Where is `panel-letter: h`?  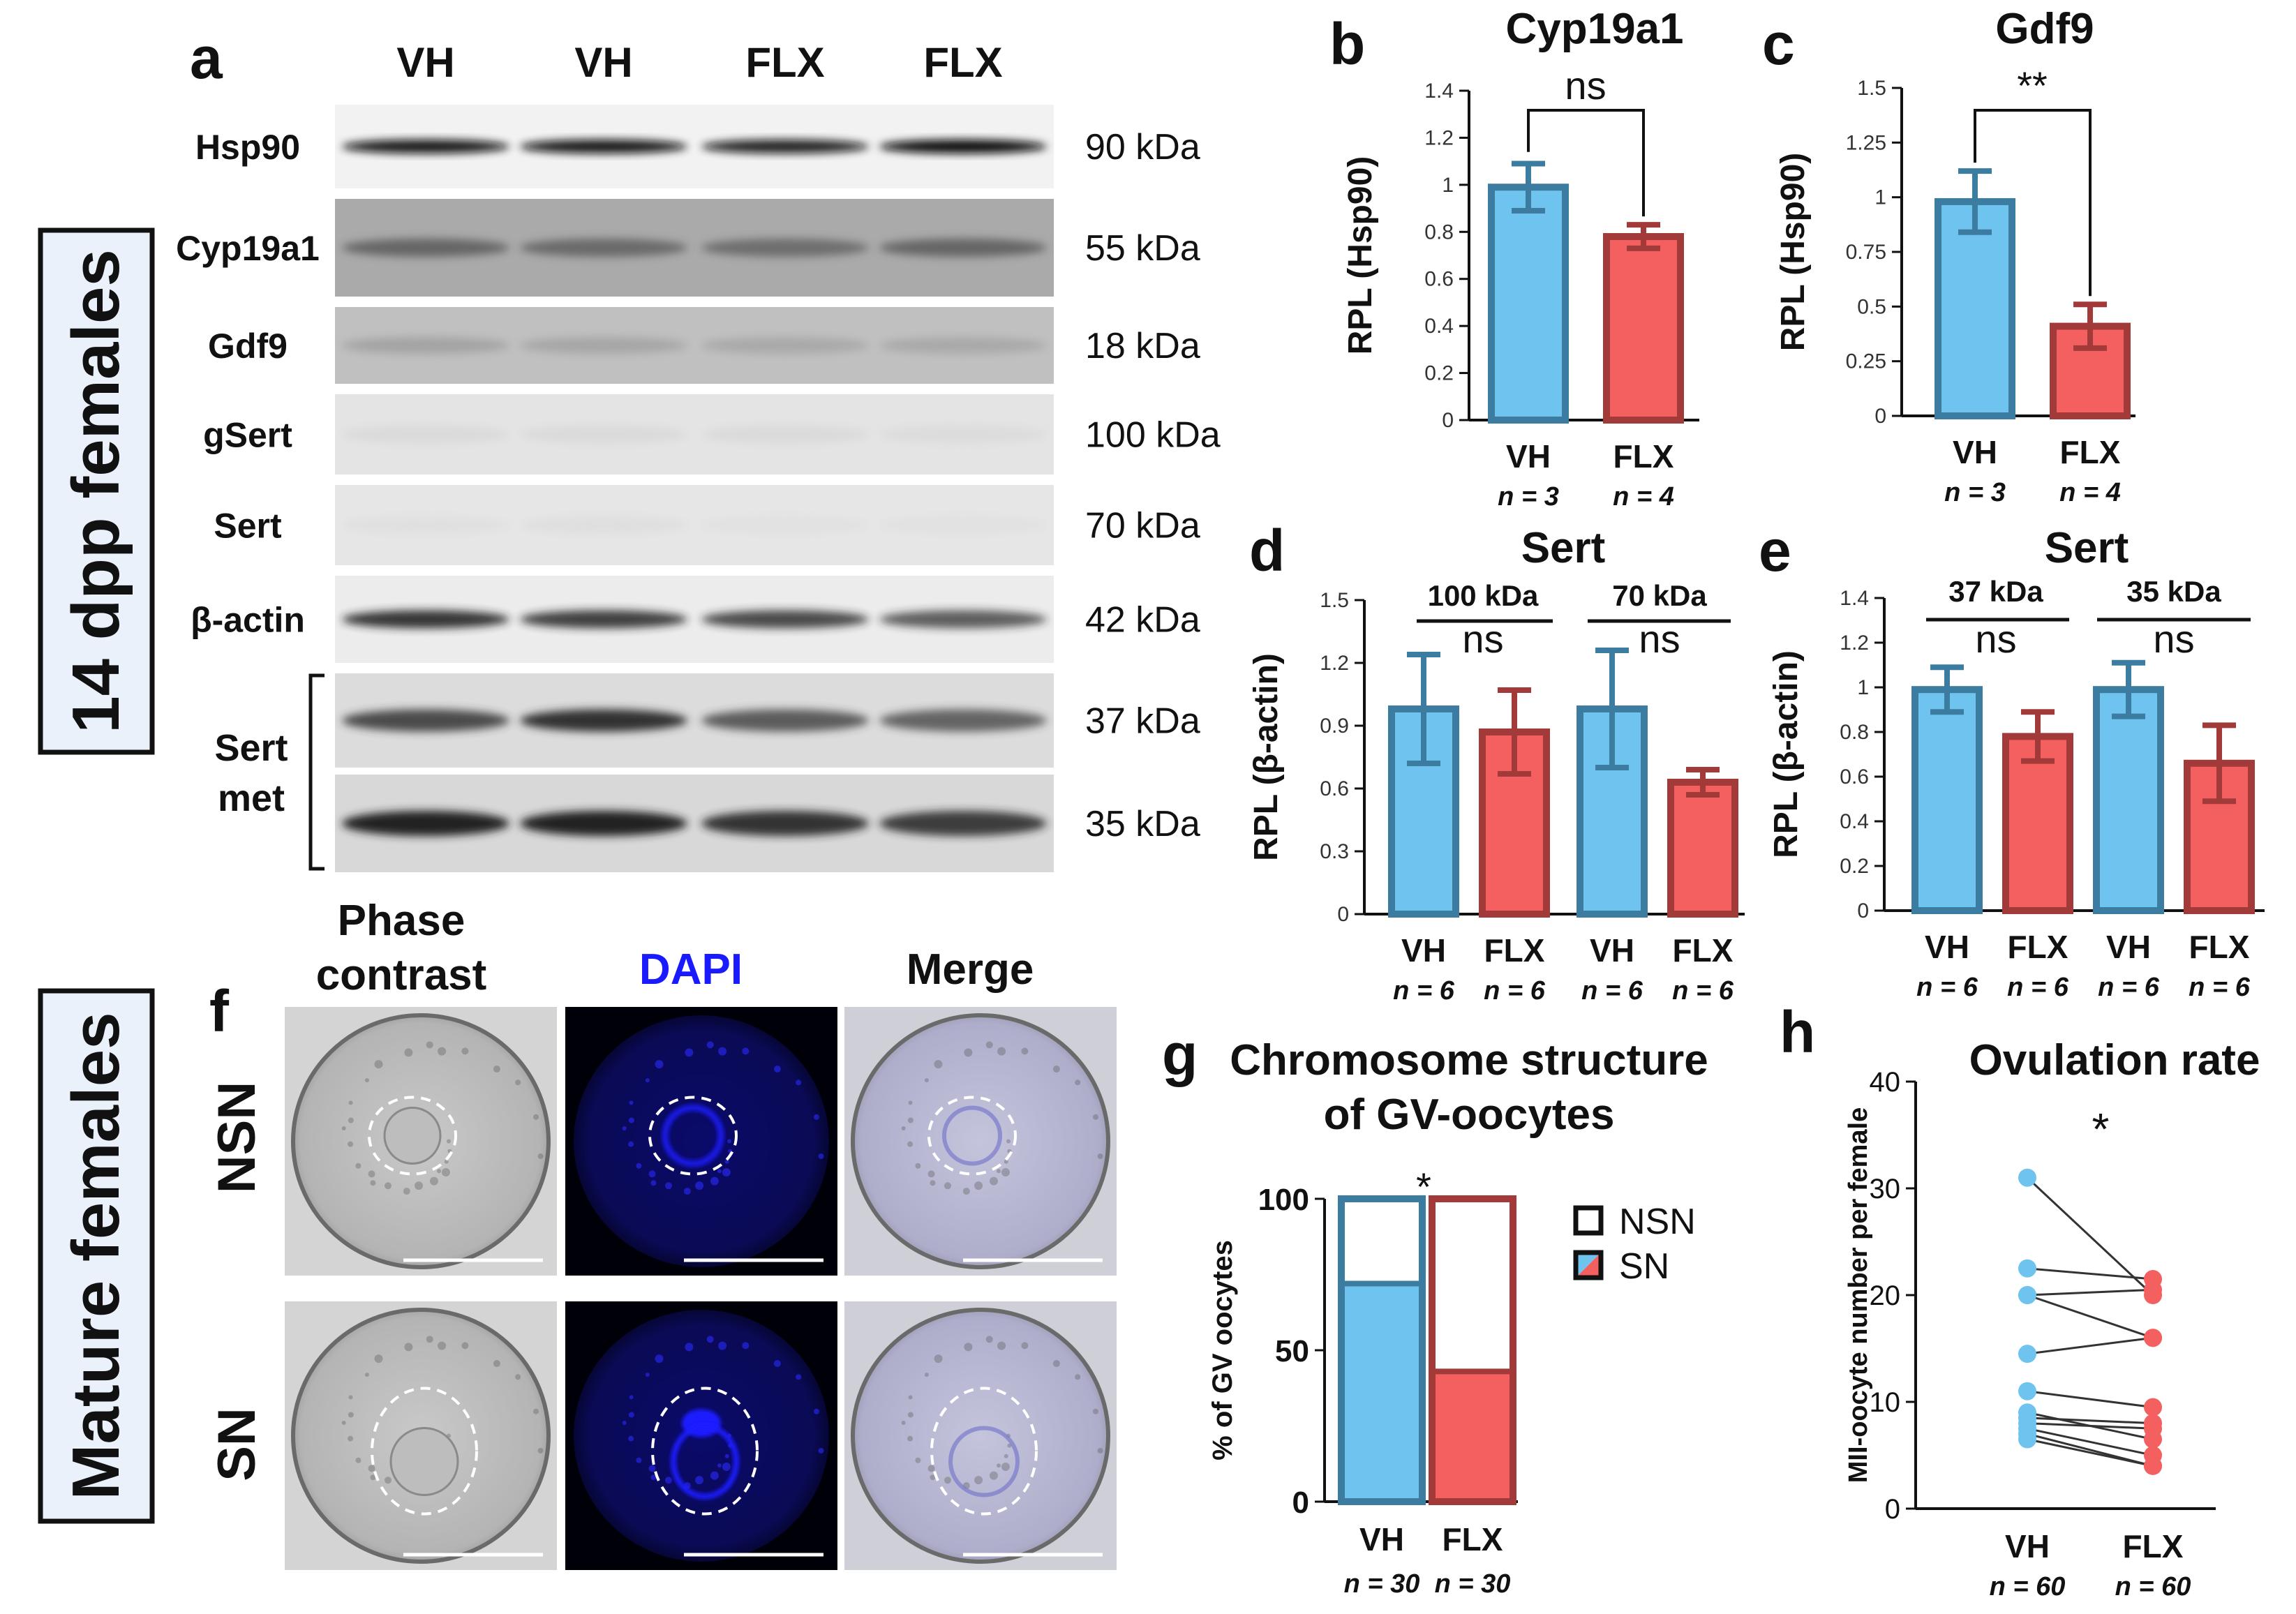
panel-letter: h is located at coordinates (1797, 1032).